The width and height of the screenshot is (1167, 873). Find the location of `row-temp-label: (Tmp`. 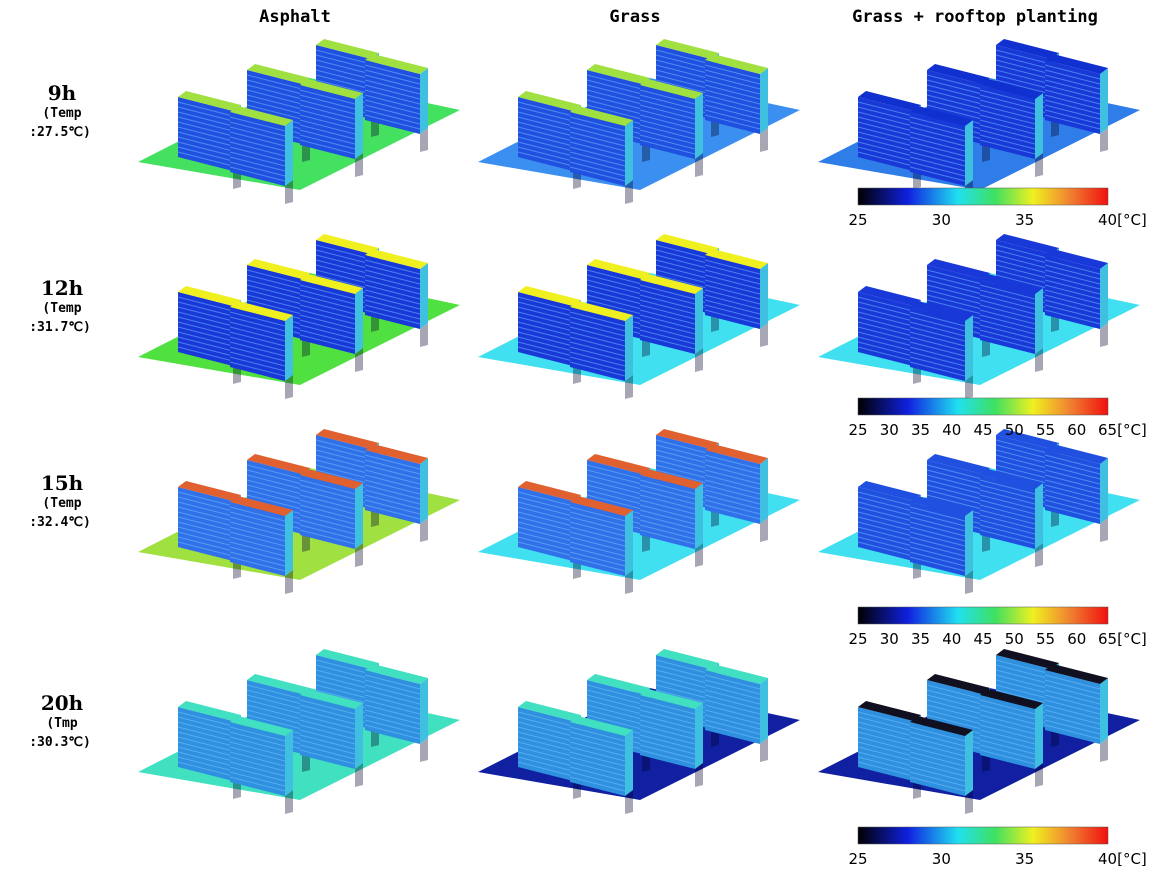

row-temp-label: (Tmp is located at coordinates (61, 723).